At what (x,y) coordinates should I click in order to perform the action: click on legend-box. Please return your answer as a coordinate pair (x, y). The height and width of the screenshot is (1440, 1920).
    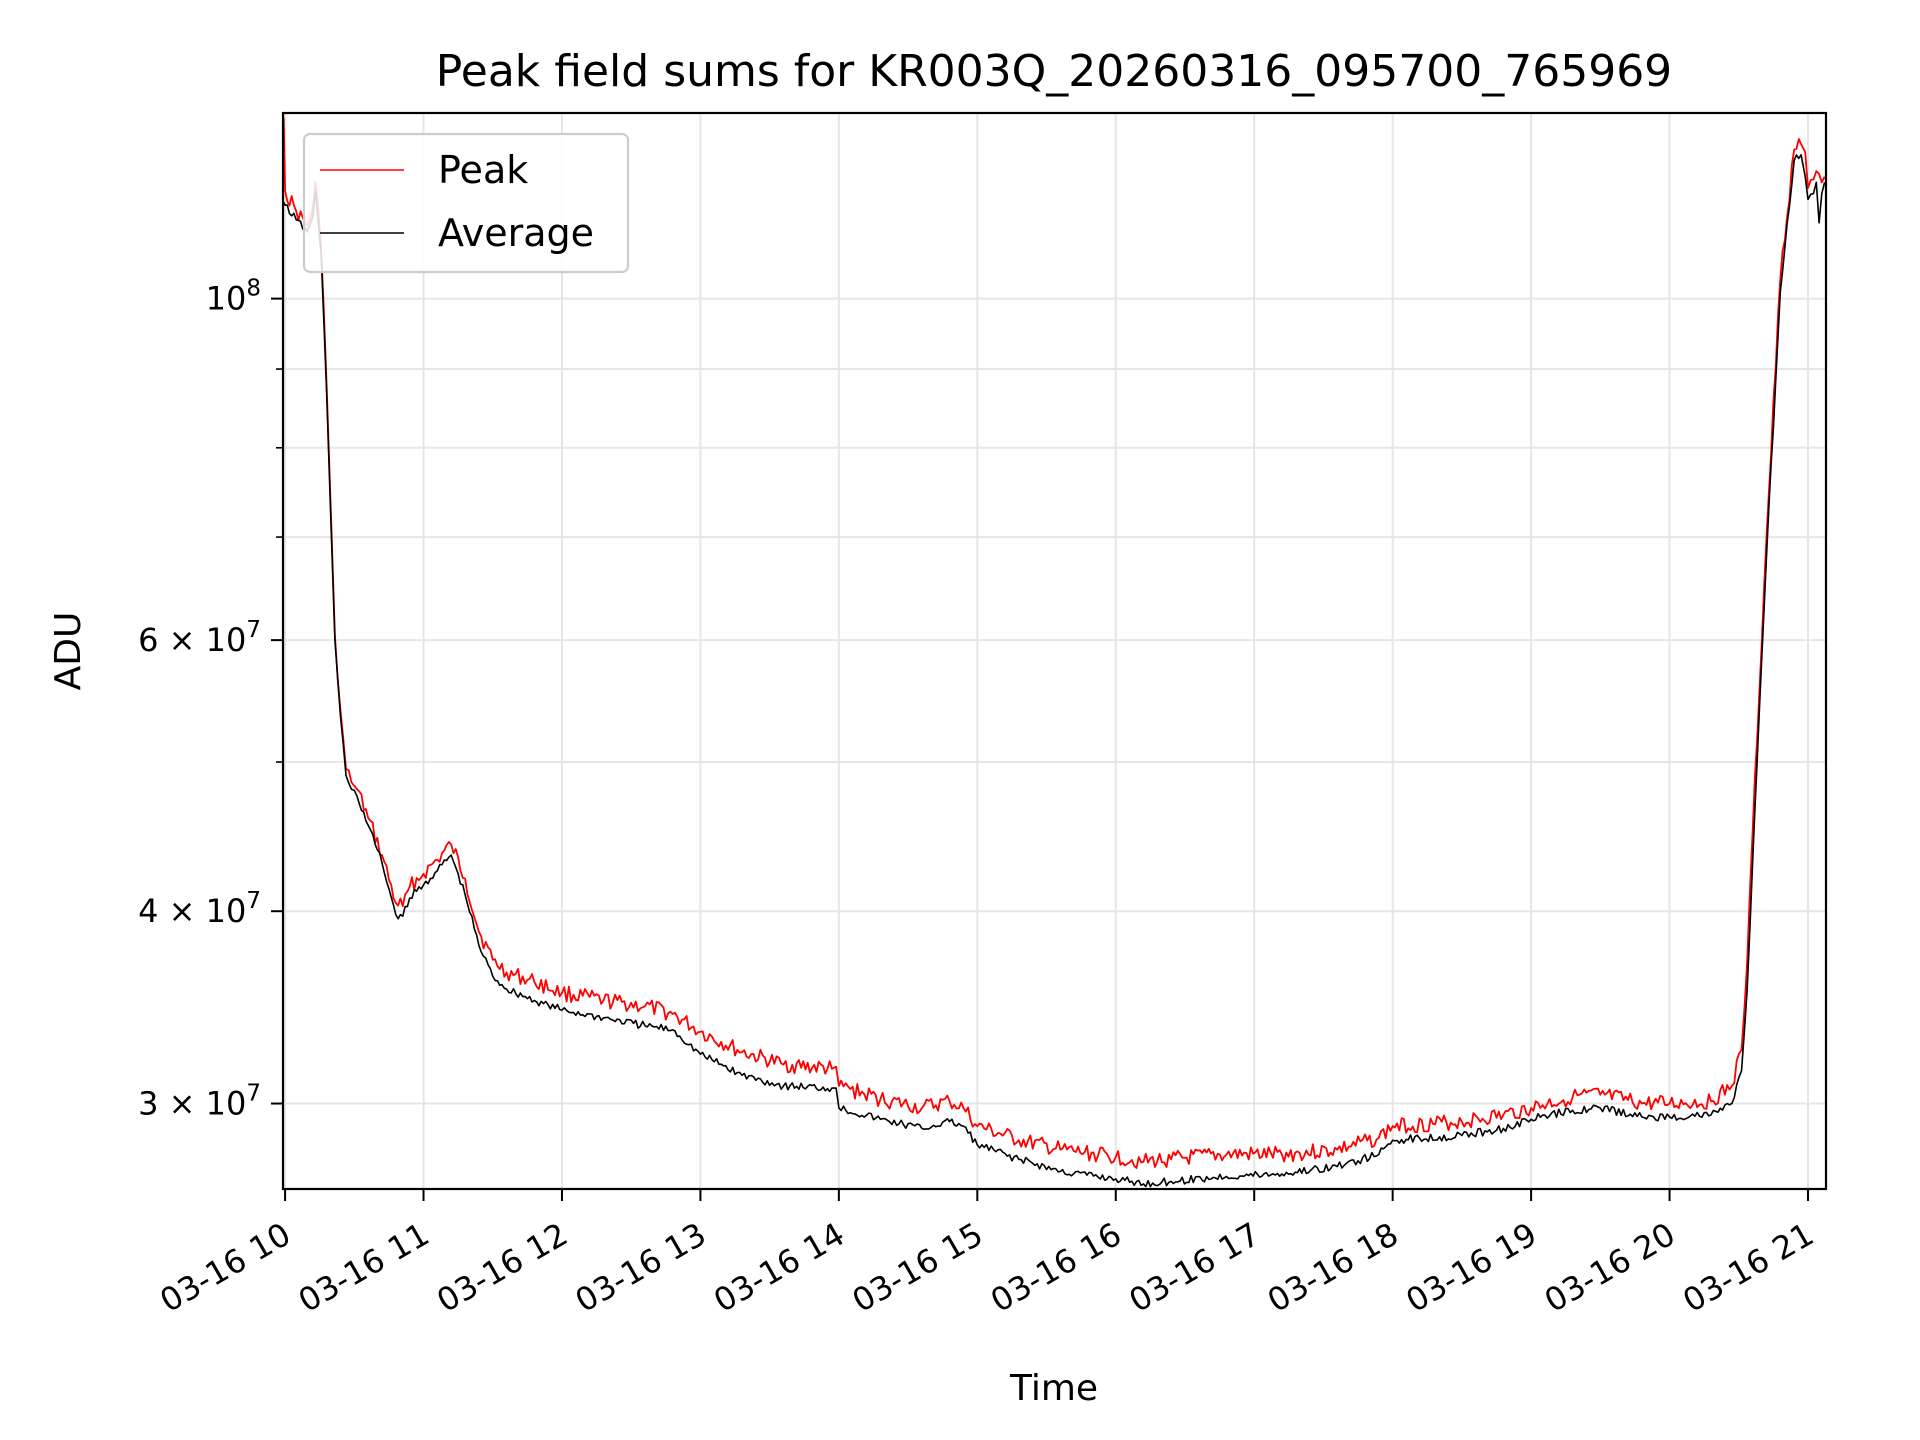
    Looking at the image, I should click on (466, 203).